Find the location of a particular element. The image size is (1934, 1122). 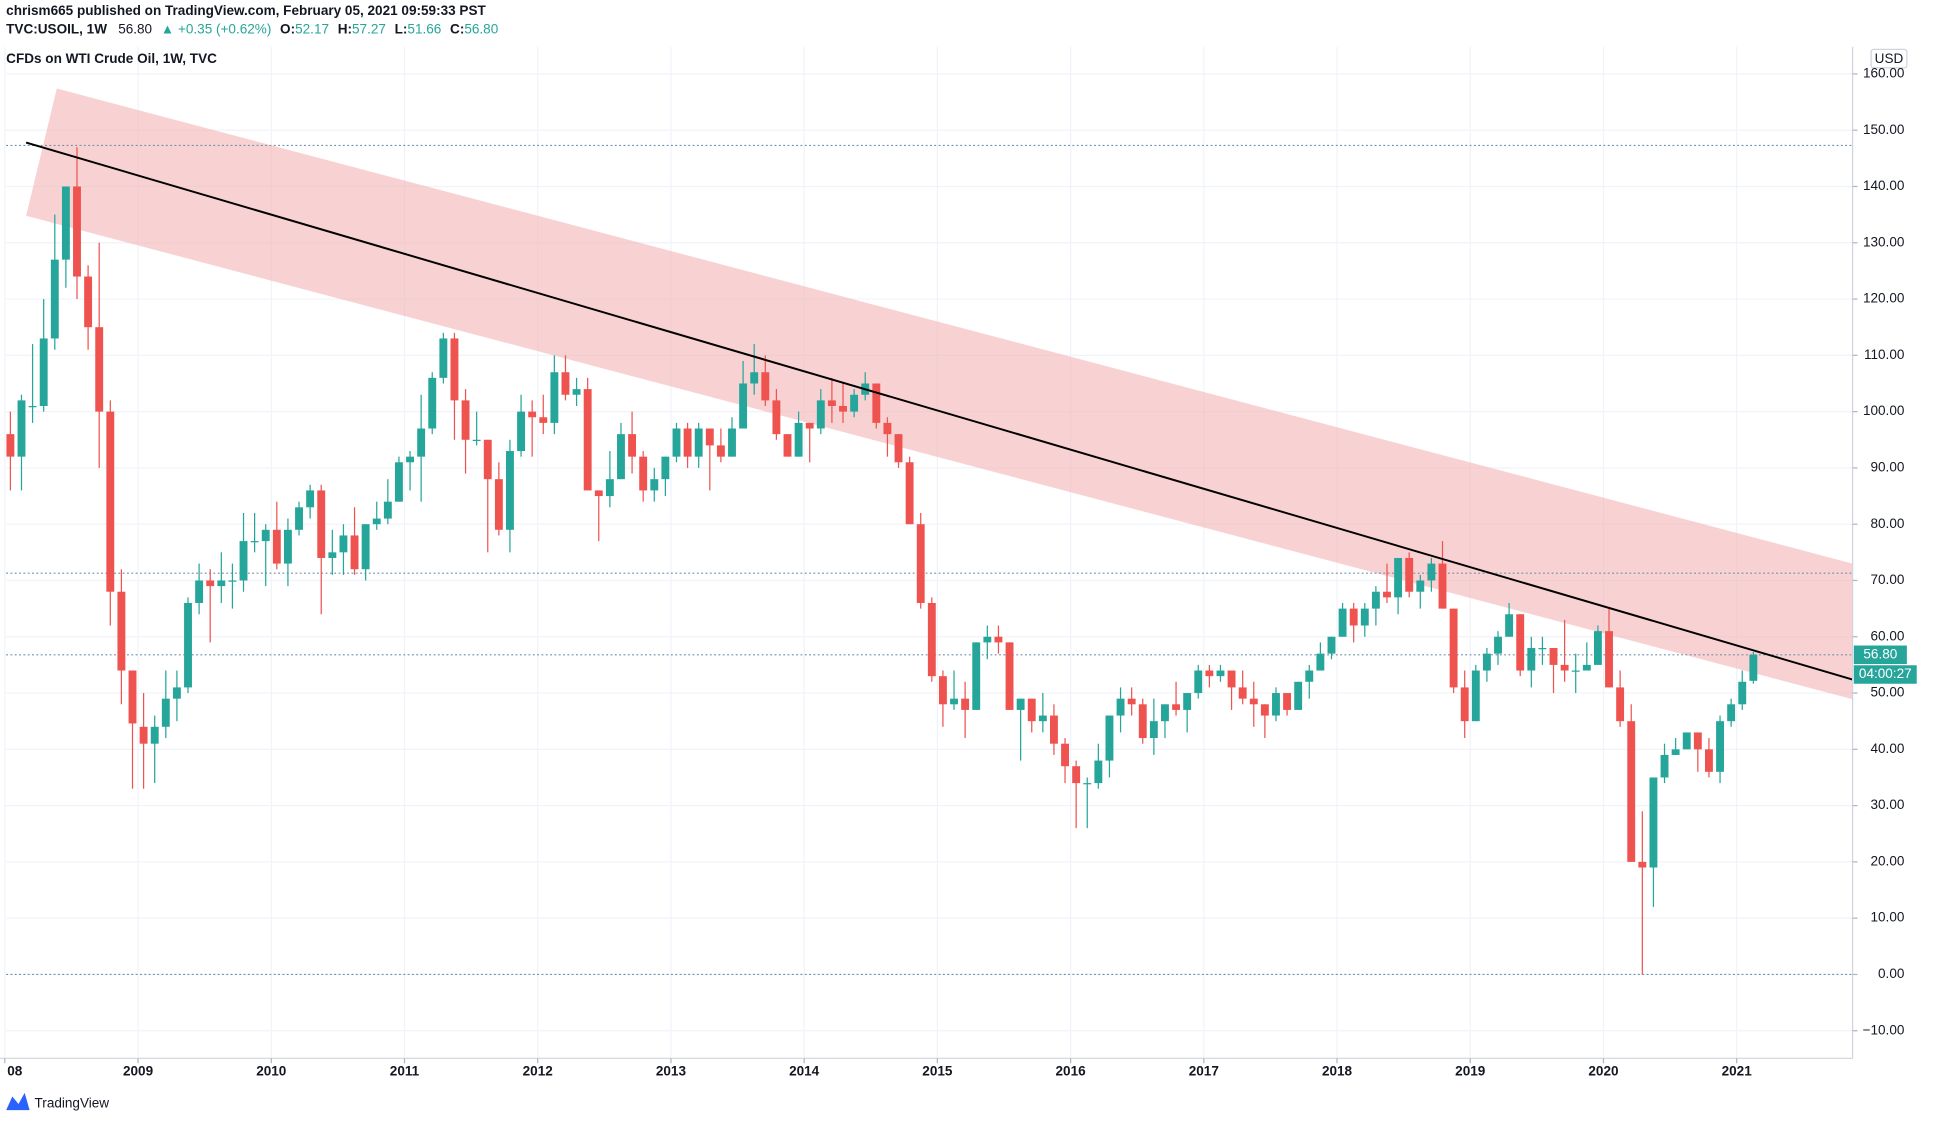

y-tick-label: 120.00 is located at coordinates (1883, 298).